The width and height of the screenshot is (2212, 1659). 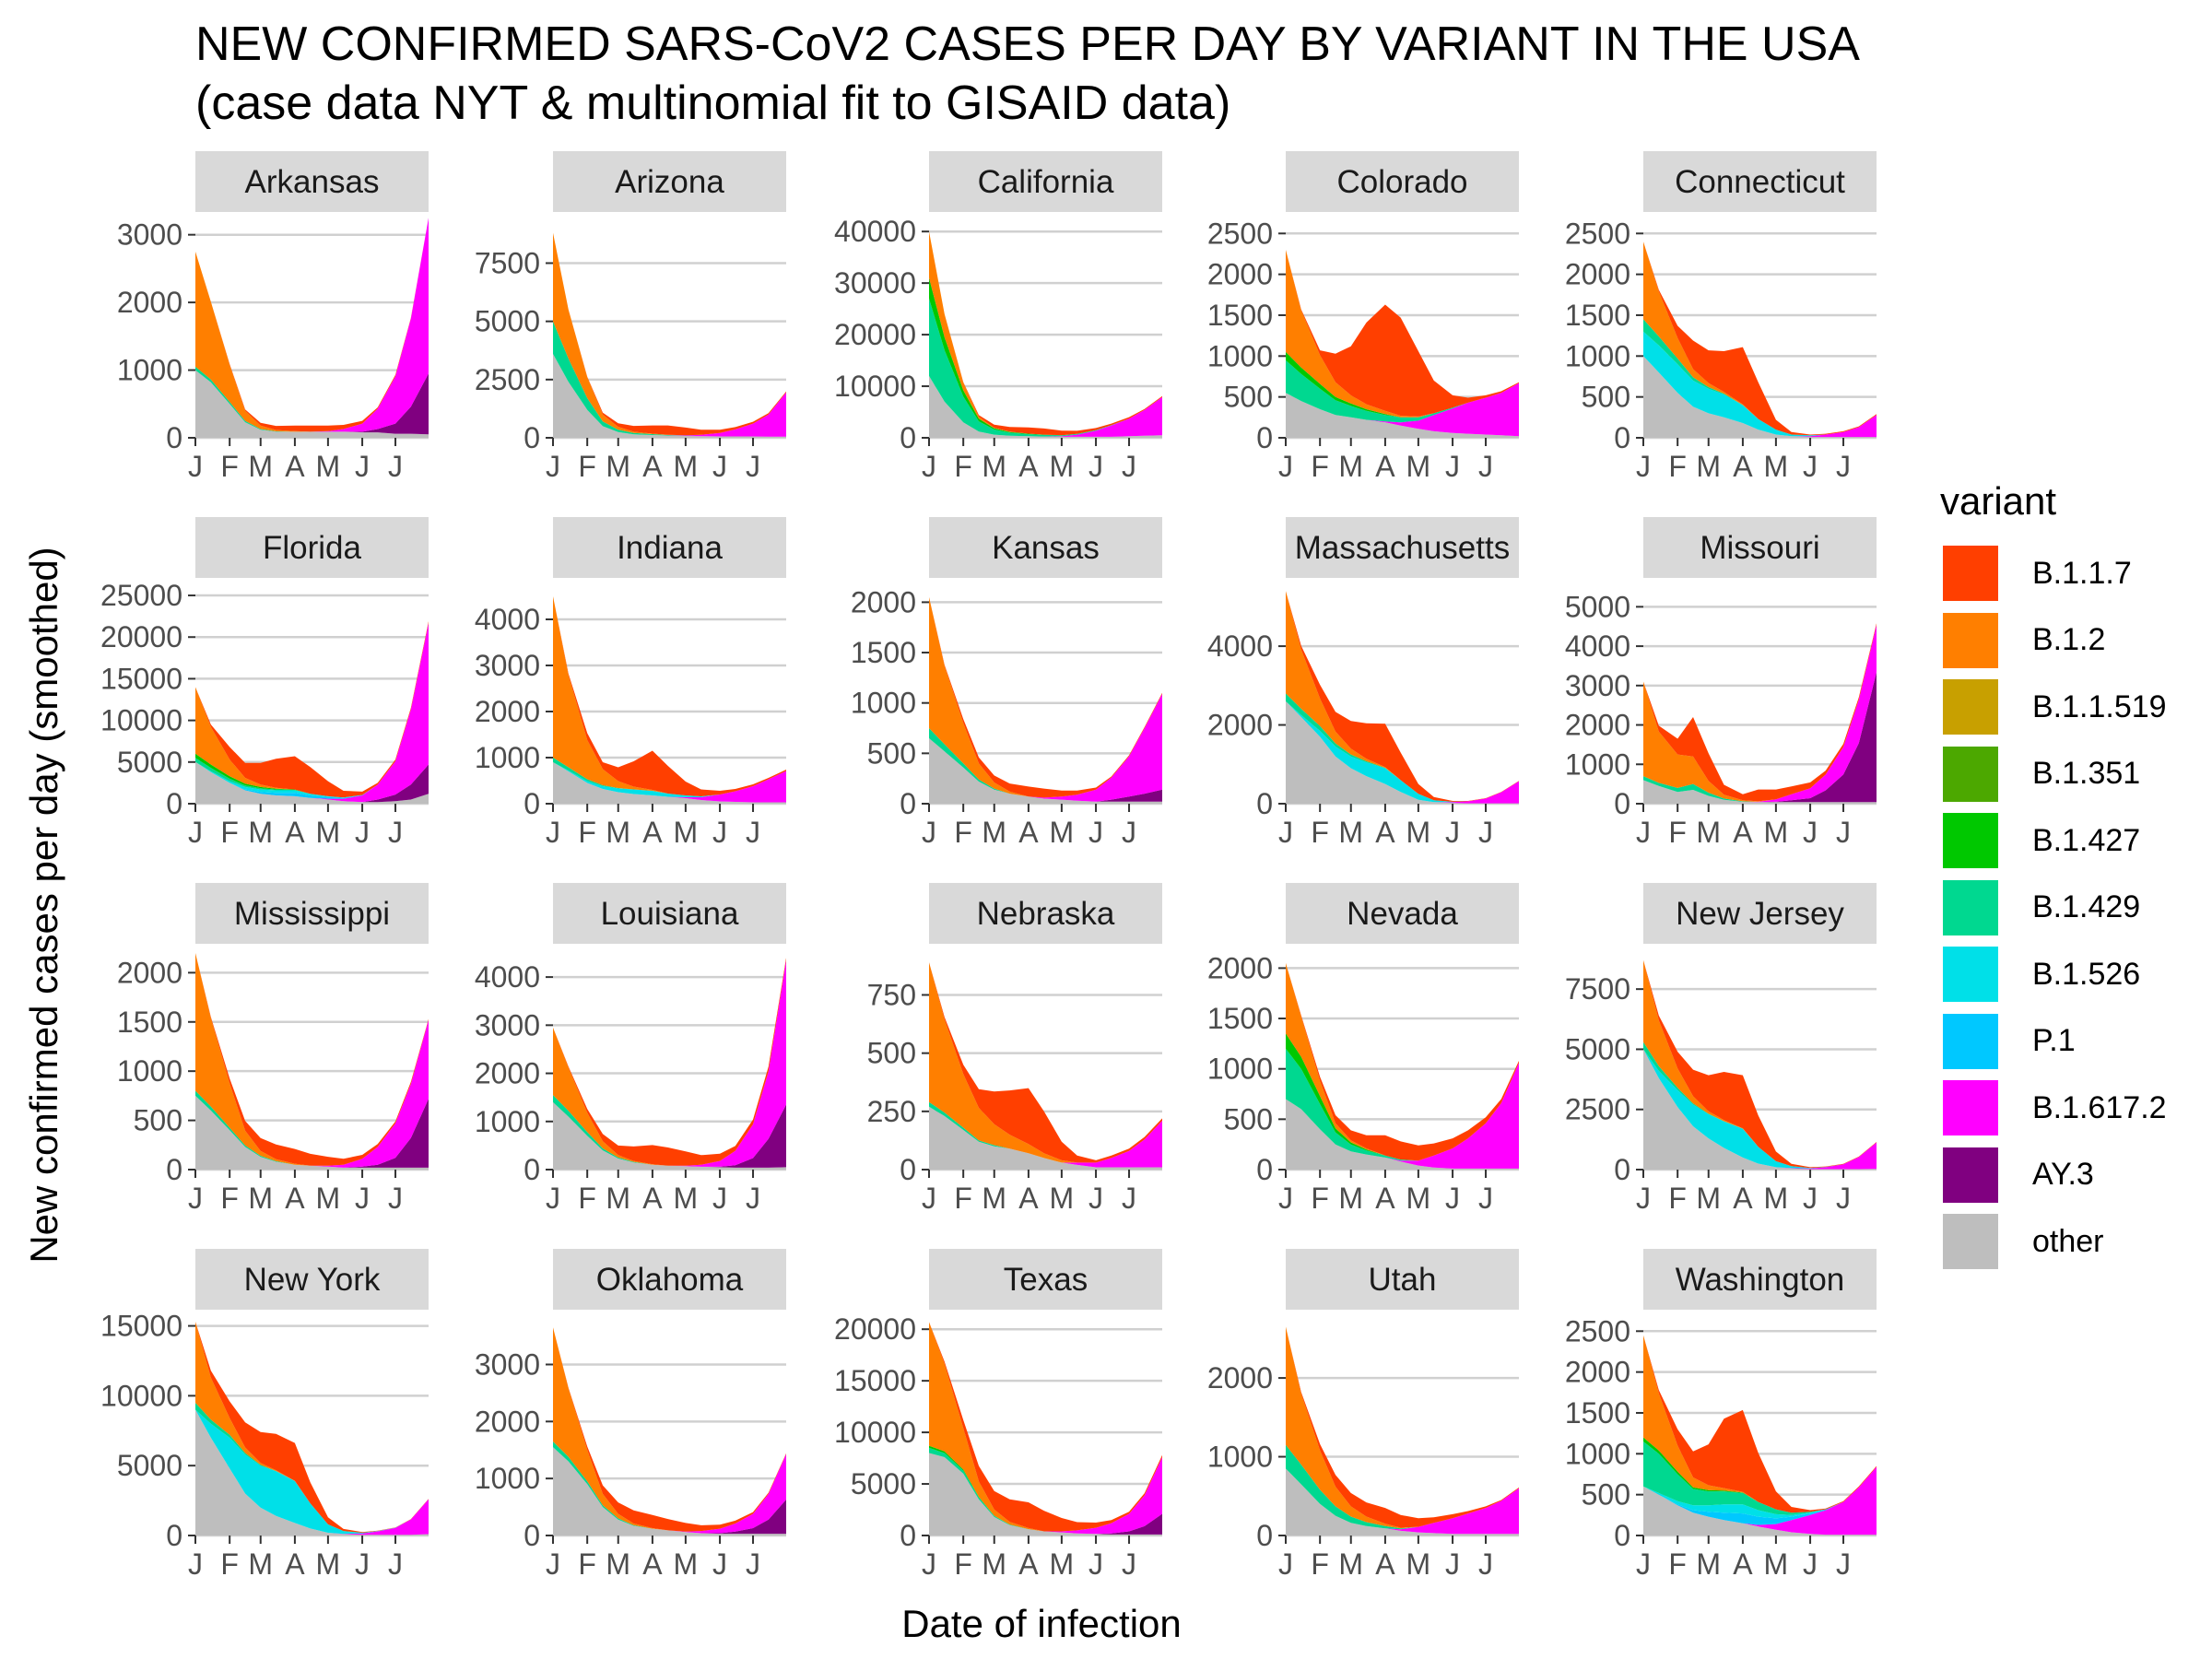 I want to click on y-axis-label: New confirmed cases per day (smoothed), so click(x=43, y=905).